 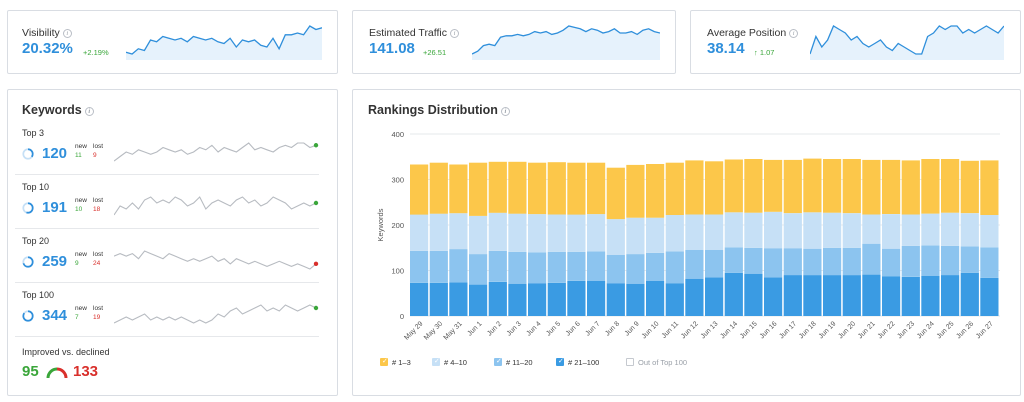 What do you see at coordinates (577, 362) in the screenshot?
I see `legend-item: ✓ # 21–100` at bounding box center [577, 362].